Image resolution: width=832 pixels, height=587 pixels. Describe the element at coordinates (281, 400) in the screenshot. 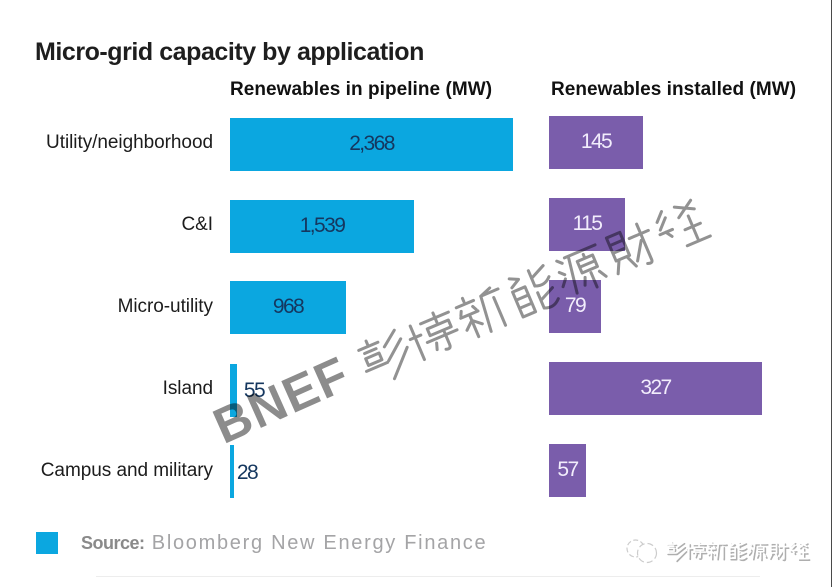

I see `svg-text: BNEF` at that location.